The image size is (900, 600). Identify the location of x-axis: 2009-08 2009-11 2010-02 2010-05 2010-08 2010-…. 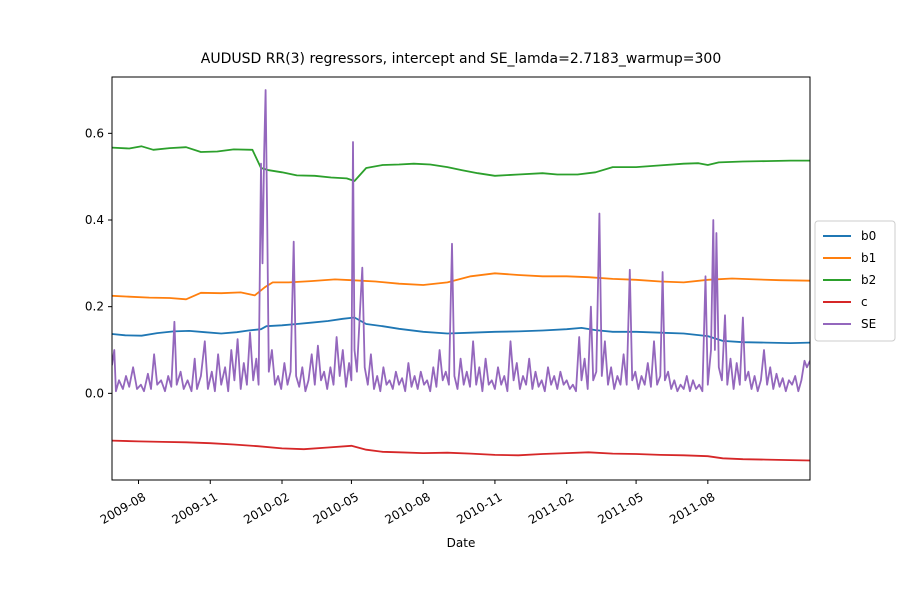
(408, 503).